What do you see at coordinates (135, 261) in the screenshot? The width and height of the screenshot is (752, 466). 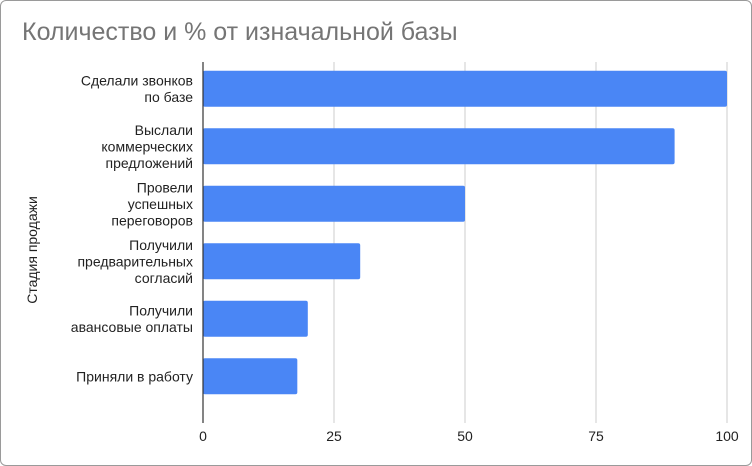 I see `category-label-line: предварительных` at bounding box center [135, 261].